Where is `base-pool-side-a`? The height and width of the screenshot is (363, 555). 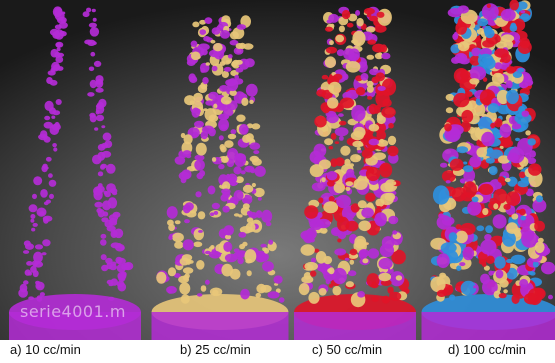 base-pool-side-a is located at coordinates (75, 326).